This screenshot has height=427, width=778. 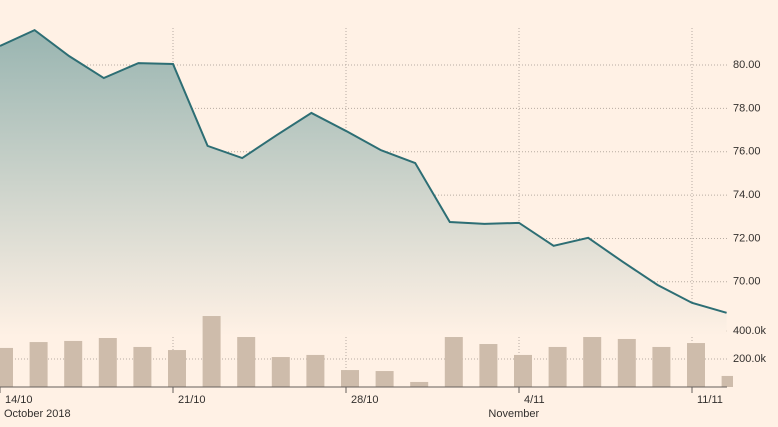 I want to click on x-tick-label: 28/10, so click(x=365, y=400).